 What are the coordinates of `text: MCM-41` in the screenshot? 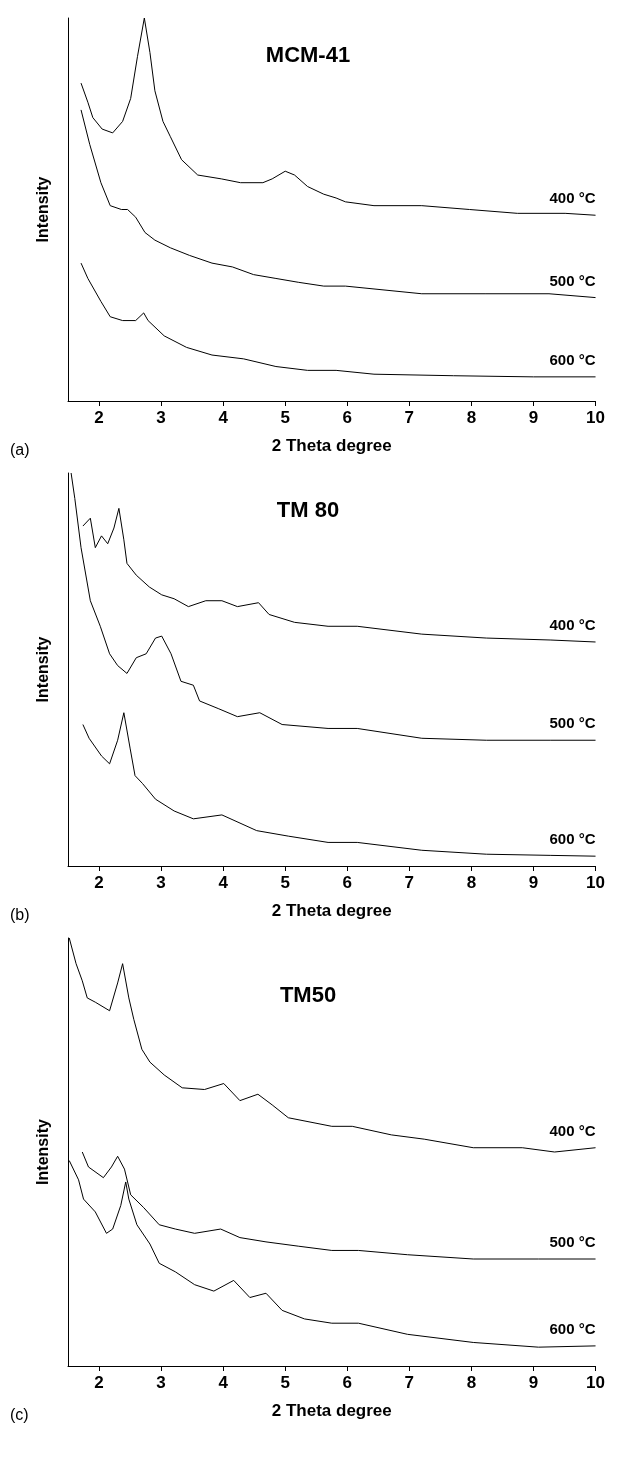 It's located at (308, 54).